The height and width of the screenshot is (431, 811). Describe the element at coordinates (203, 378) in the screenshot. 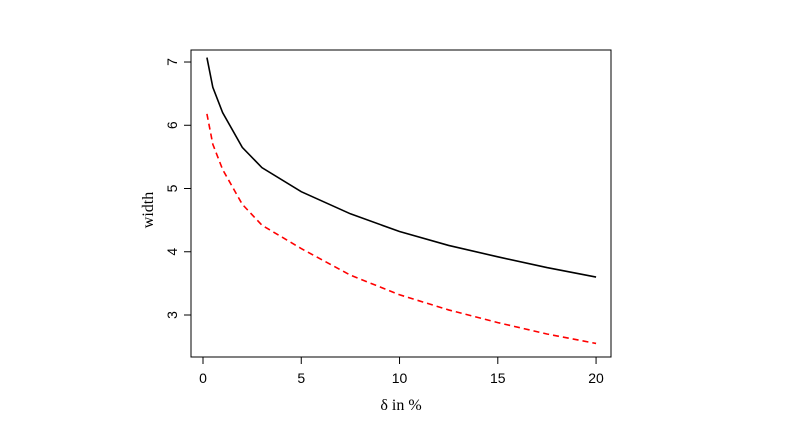

I see `x-tick-label: 0` at that location.